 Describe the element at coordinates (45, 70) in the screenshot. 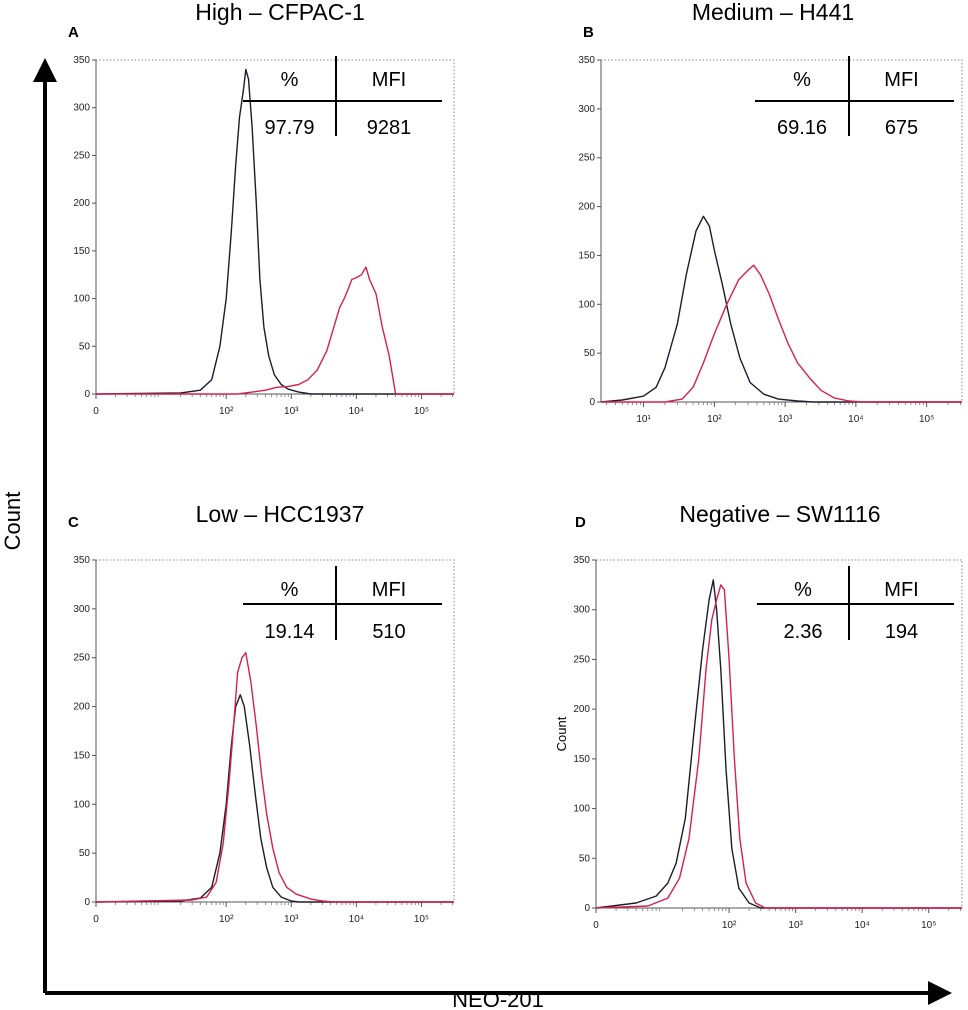

I see `big-y-axis-arrowhead` at that location.